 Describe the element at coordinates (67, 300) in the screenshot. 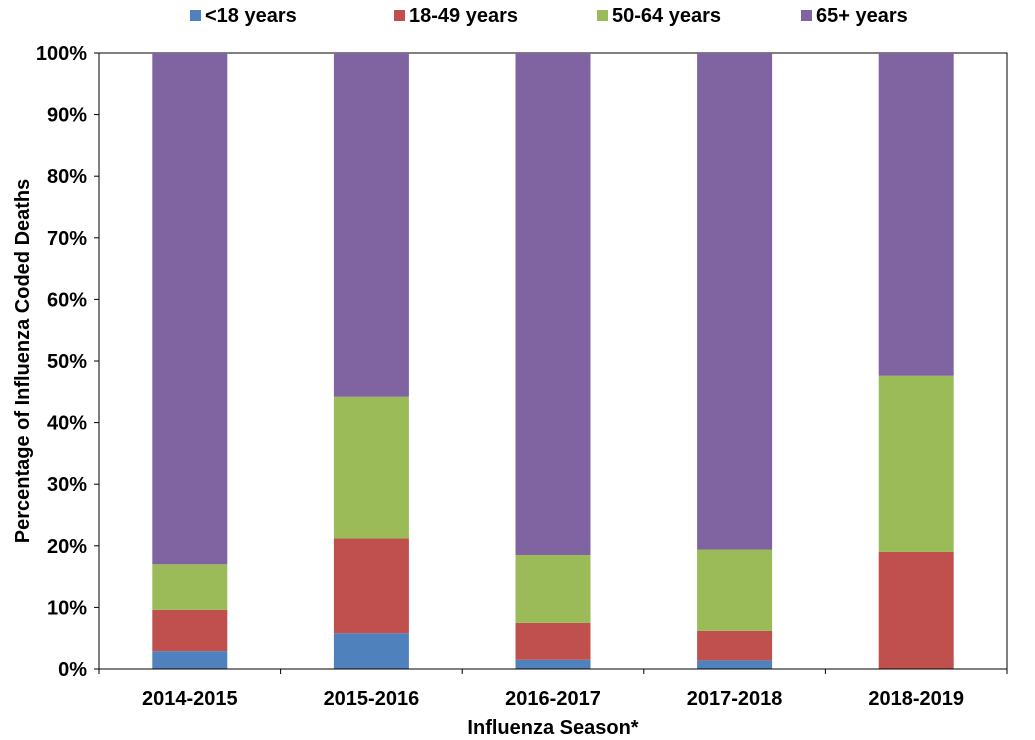

I see `y-tick-label: 60%` at that location.